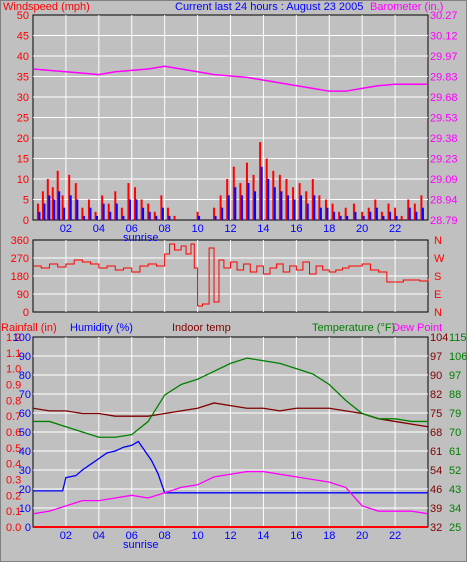  I want to click on temperature-y-tick: 104, so click(439, 338).